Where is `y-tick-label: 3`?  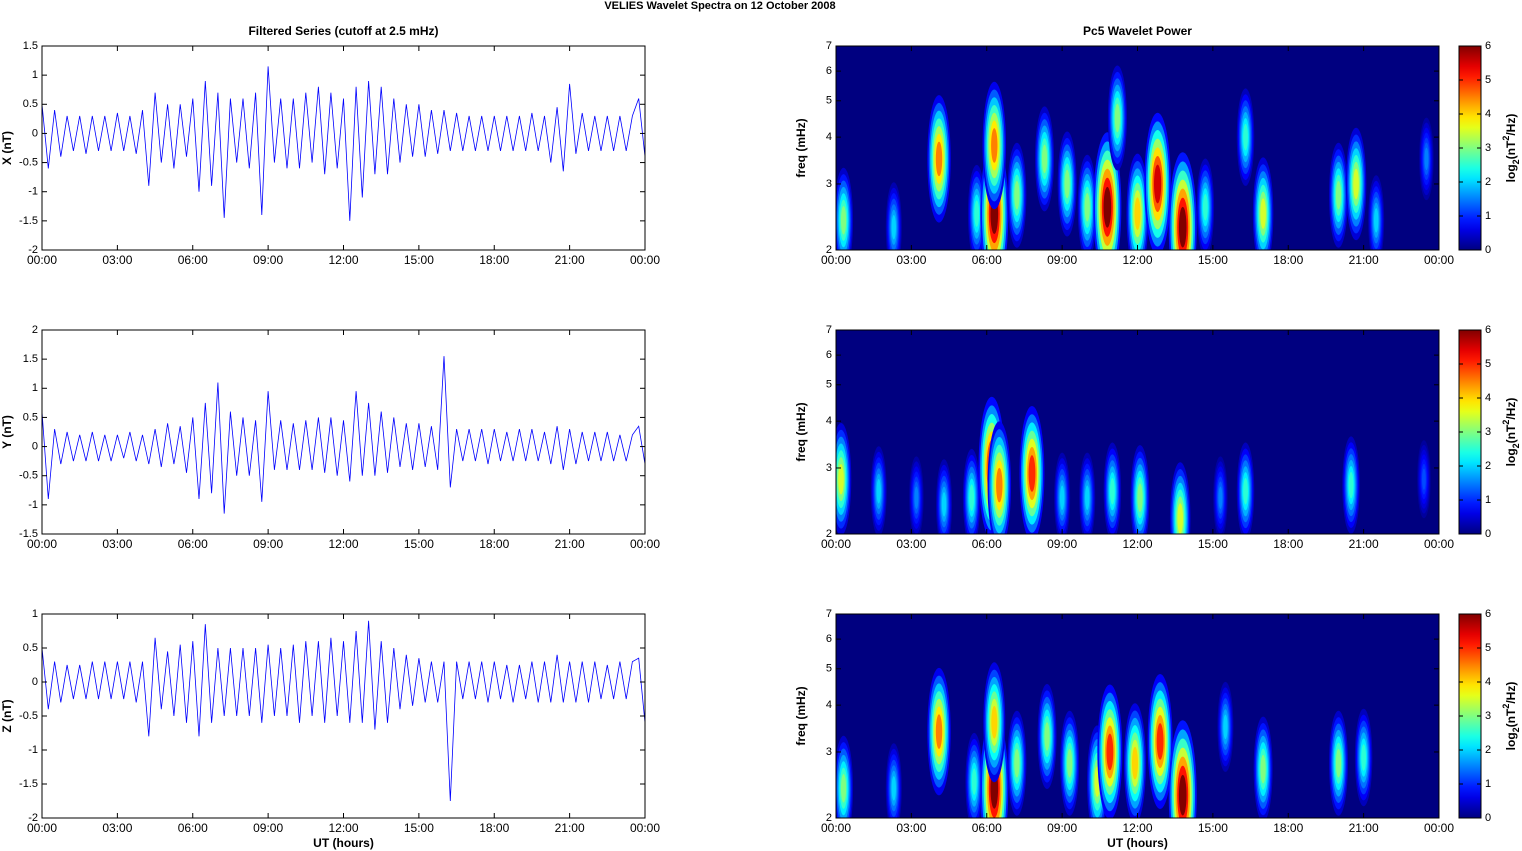 y-tick-label: 3 is located at coordinates (829, 468).